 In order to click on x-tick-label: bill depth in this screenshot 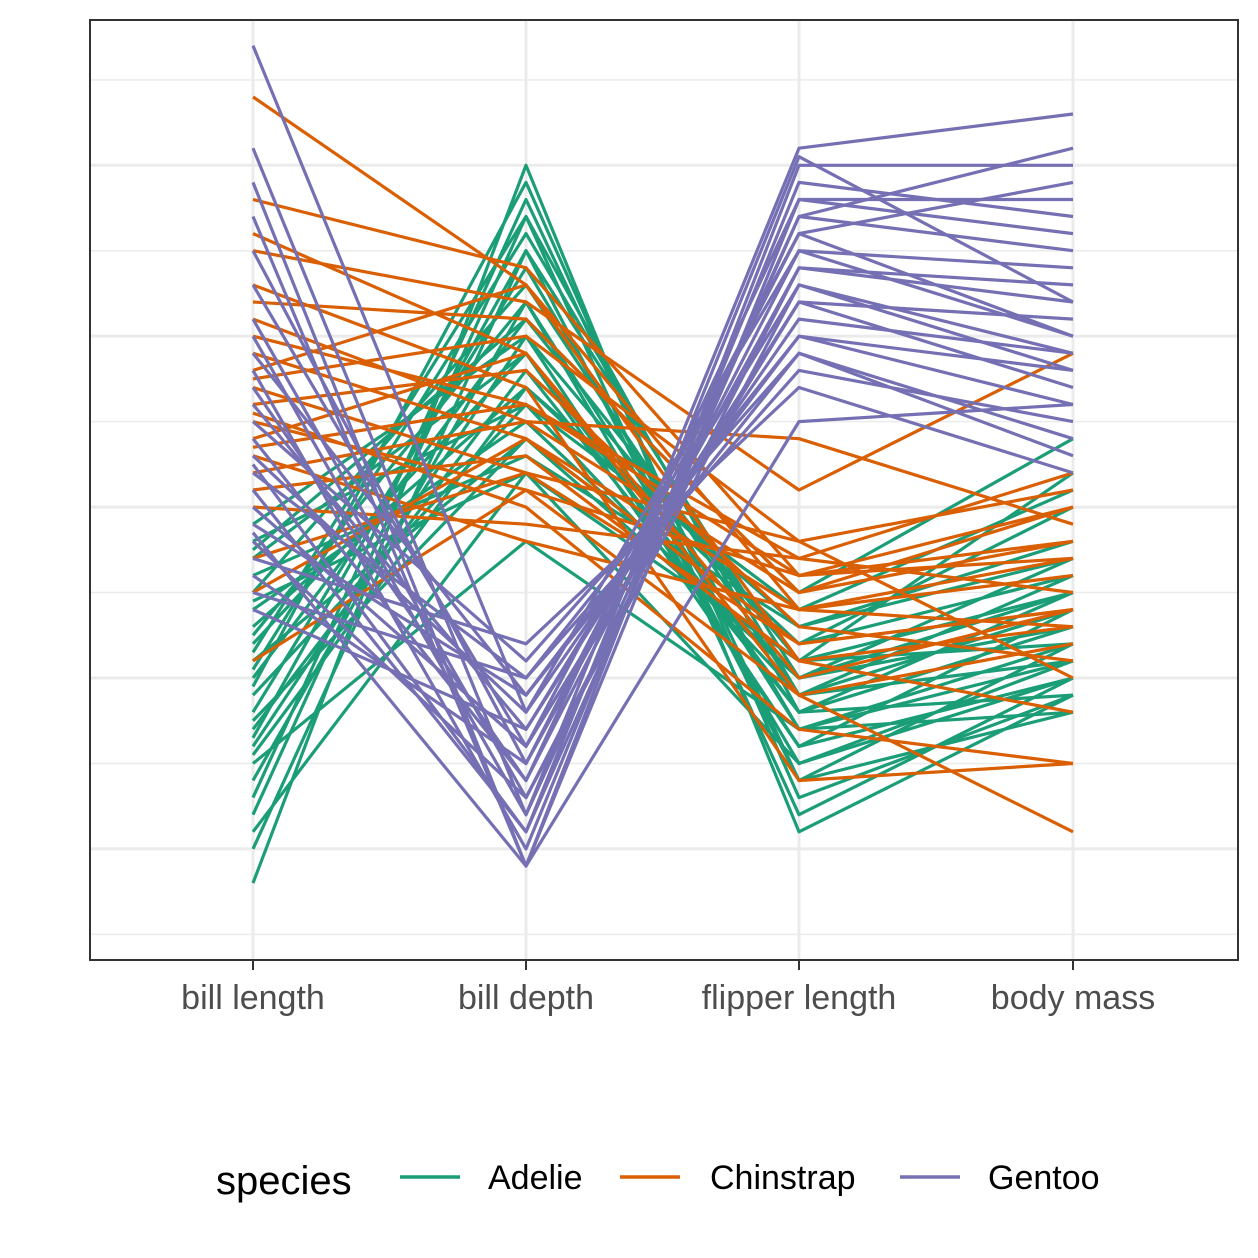, I will do `click(526, 998)`.